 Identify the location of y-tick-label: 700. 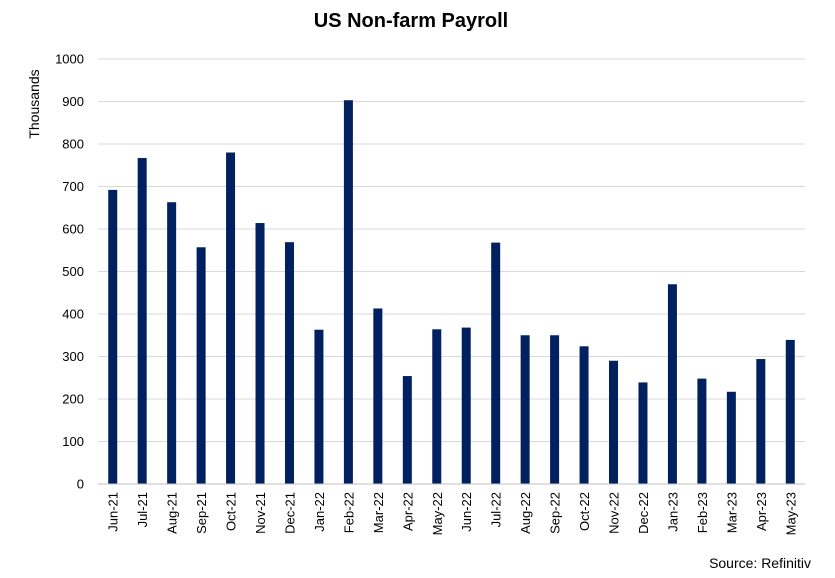
(73, 186).